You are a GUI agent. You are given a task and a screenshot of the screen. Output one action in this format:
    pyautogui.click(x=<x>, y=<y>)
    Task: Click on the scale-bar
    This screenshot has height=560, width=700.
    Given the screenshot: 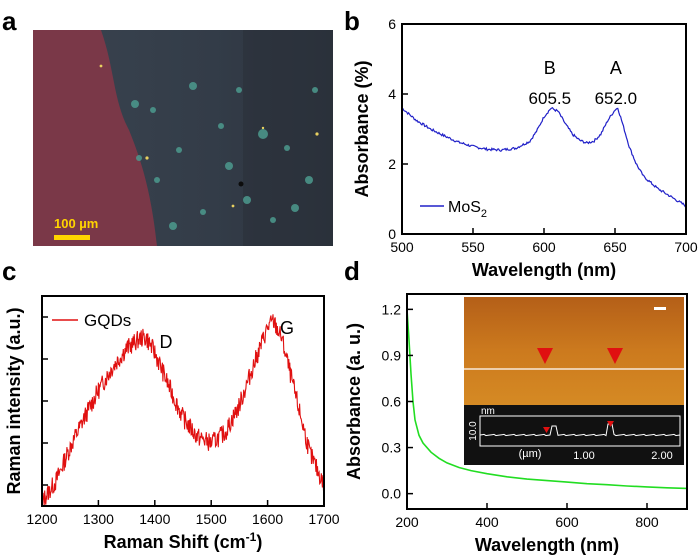 What is the action you would take?
    pyautogui.click(x=72, y=237)
    